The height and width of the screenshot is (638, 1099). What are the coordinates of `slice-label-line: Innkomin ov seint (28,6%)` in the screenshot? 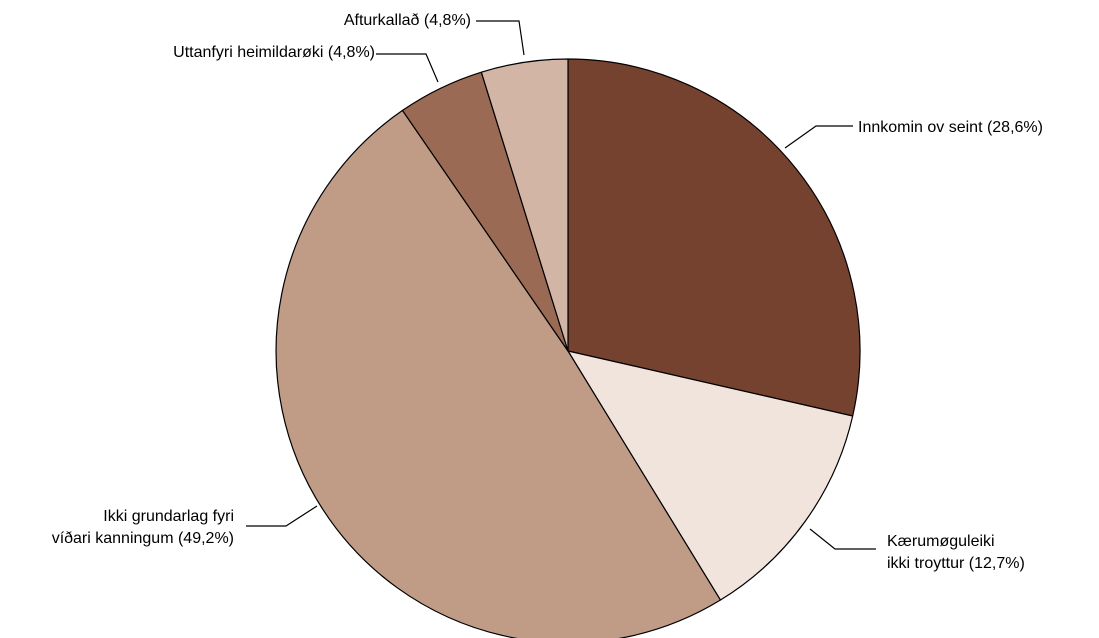 It's located at (950, 127).